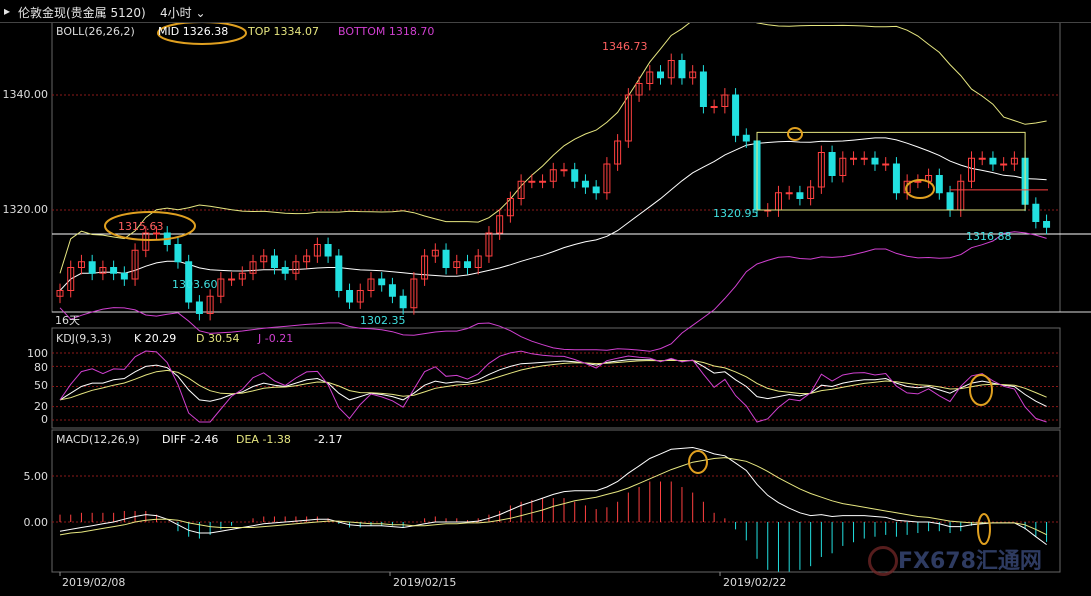  What do you see at coordinates (25, 94) in the screenshot?
I see `y-tick-1340: 1340.00` at bounding box center [25, 94].